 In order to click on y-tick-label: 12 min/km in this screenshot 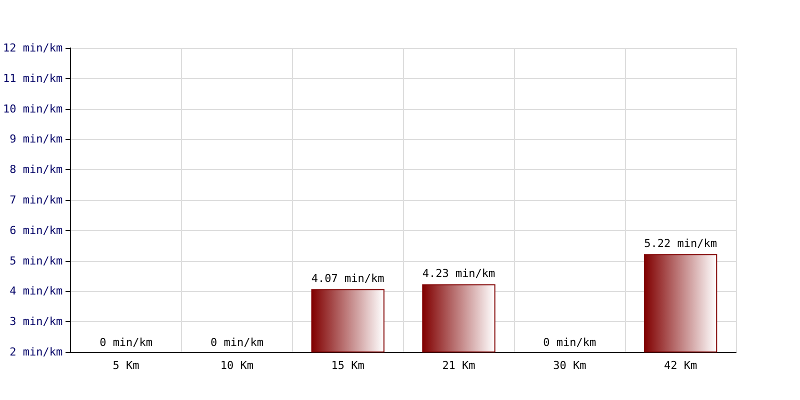, I will do `click(32, 48)`.